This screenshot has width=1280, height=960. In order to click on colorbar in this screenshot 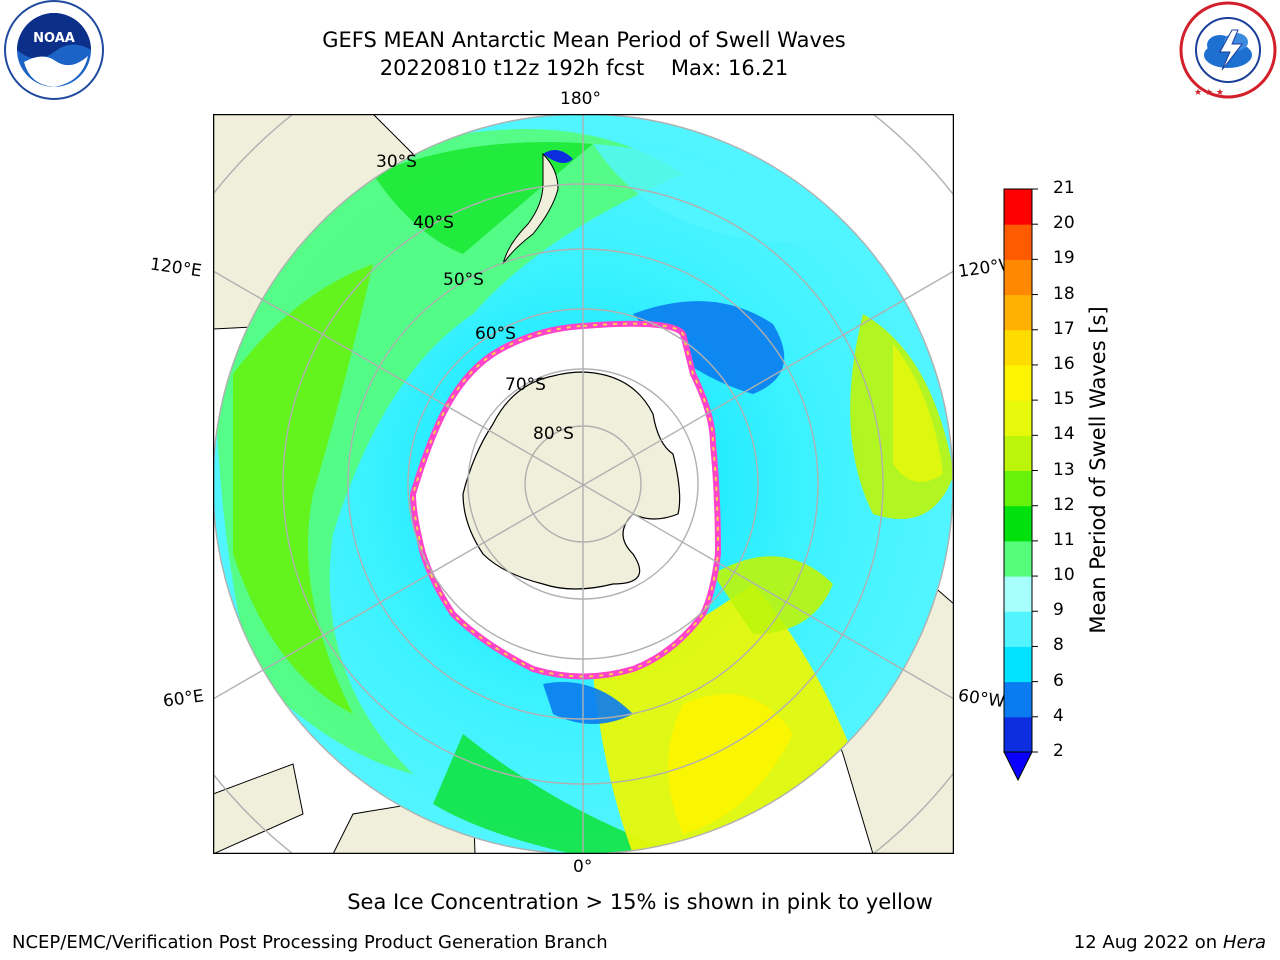, I will do `click(1020, 485)`.